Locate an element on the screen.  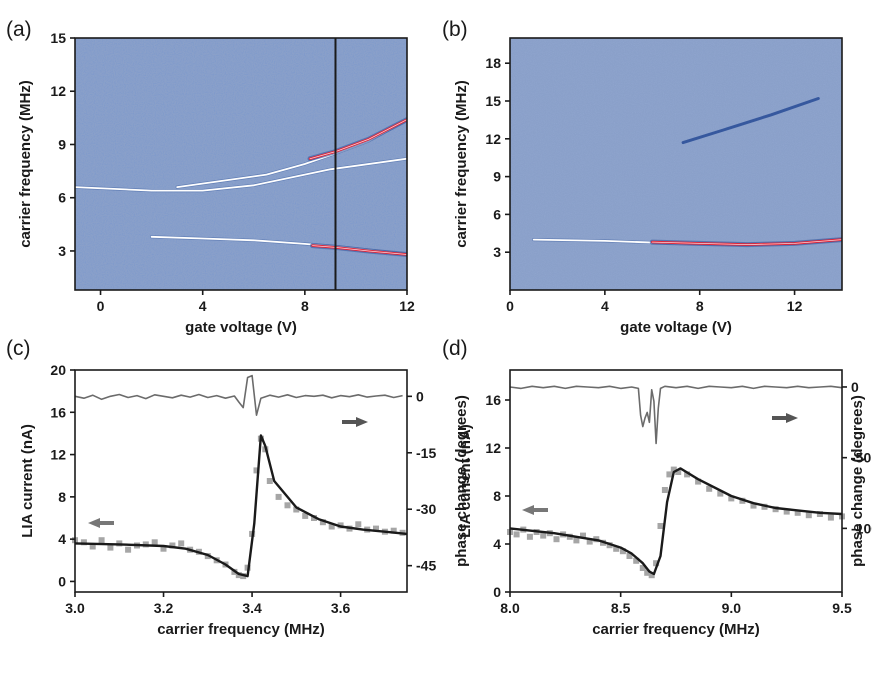
x-tick-label: 0 is located at coordinates (101, 306).